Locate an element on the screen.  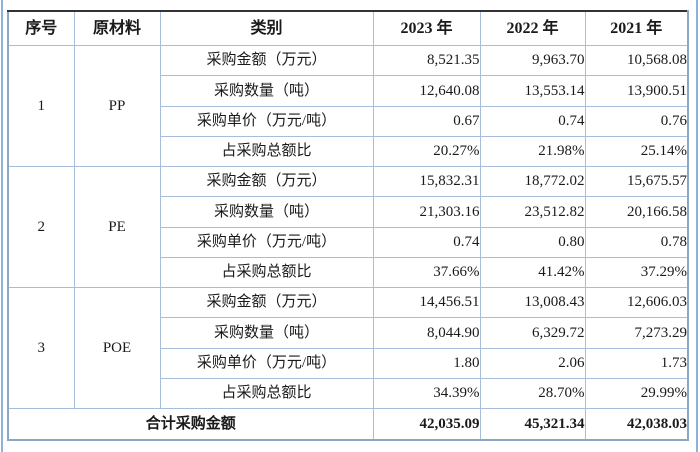
value-cell: 21,303.16 is located at coordinates (426, 212).